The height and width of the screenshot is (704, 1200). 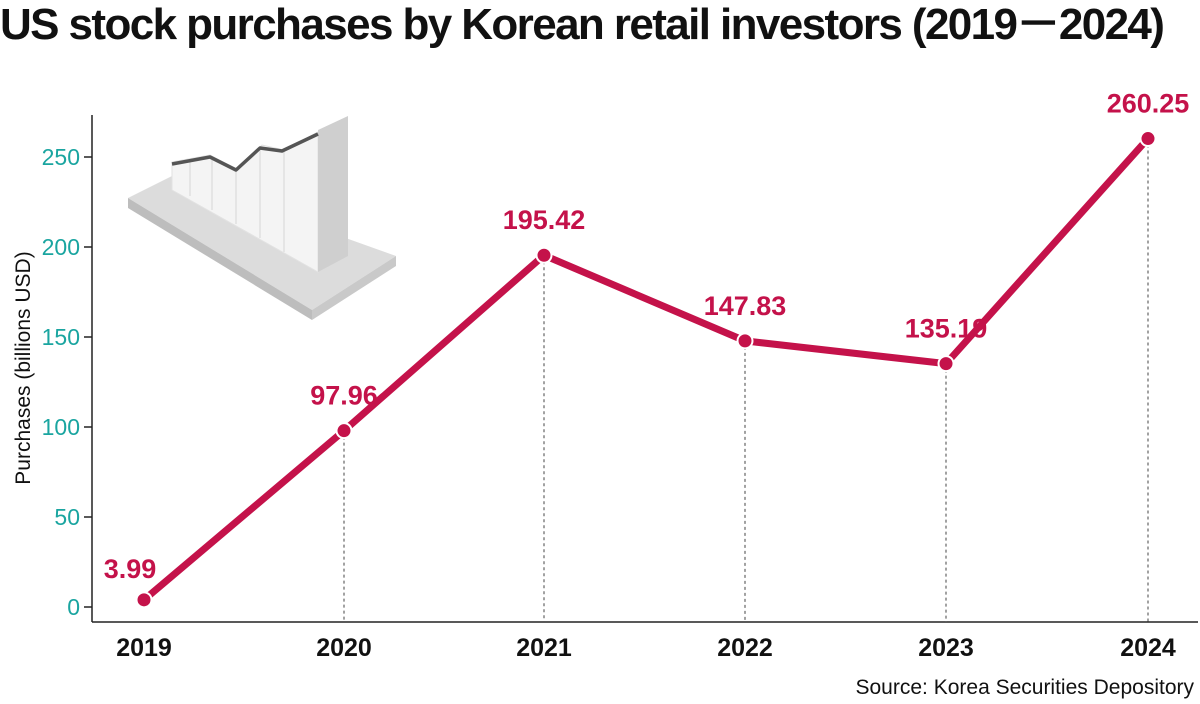 What do you see at coordinates (130, 569) in the screenshot?
I see `data-label: 3.99` at bounding box center [130, 569].